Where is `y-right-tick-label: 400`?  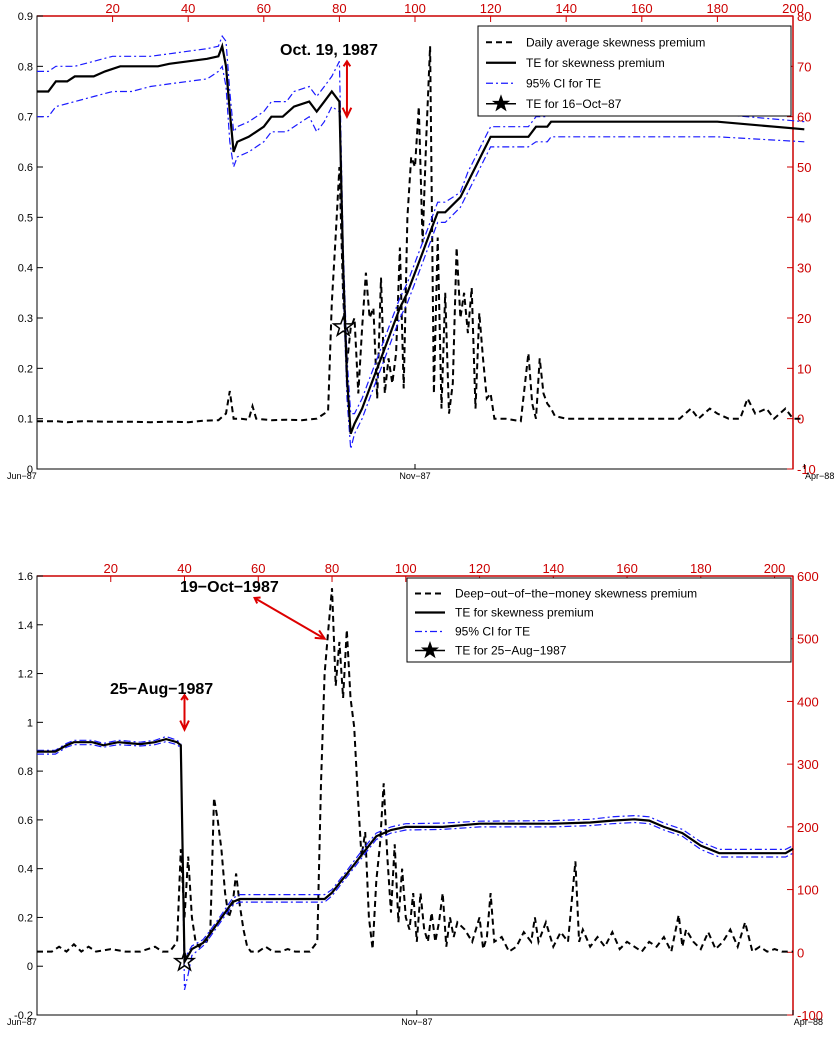
y-right-tick-label: 400 is located at coordinates (808, 701).